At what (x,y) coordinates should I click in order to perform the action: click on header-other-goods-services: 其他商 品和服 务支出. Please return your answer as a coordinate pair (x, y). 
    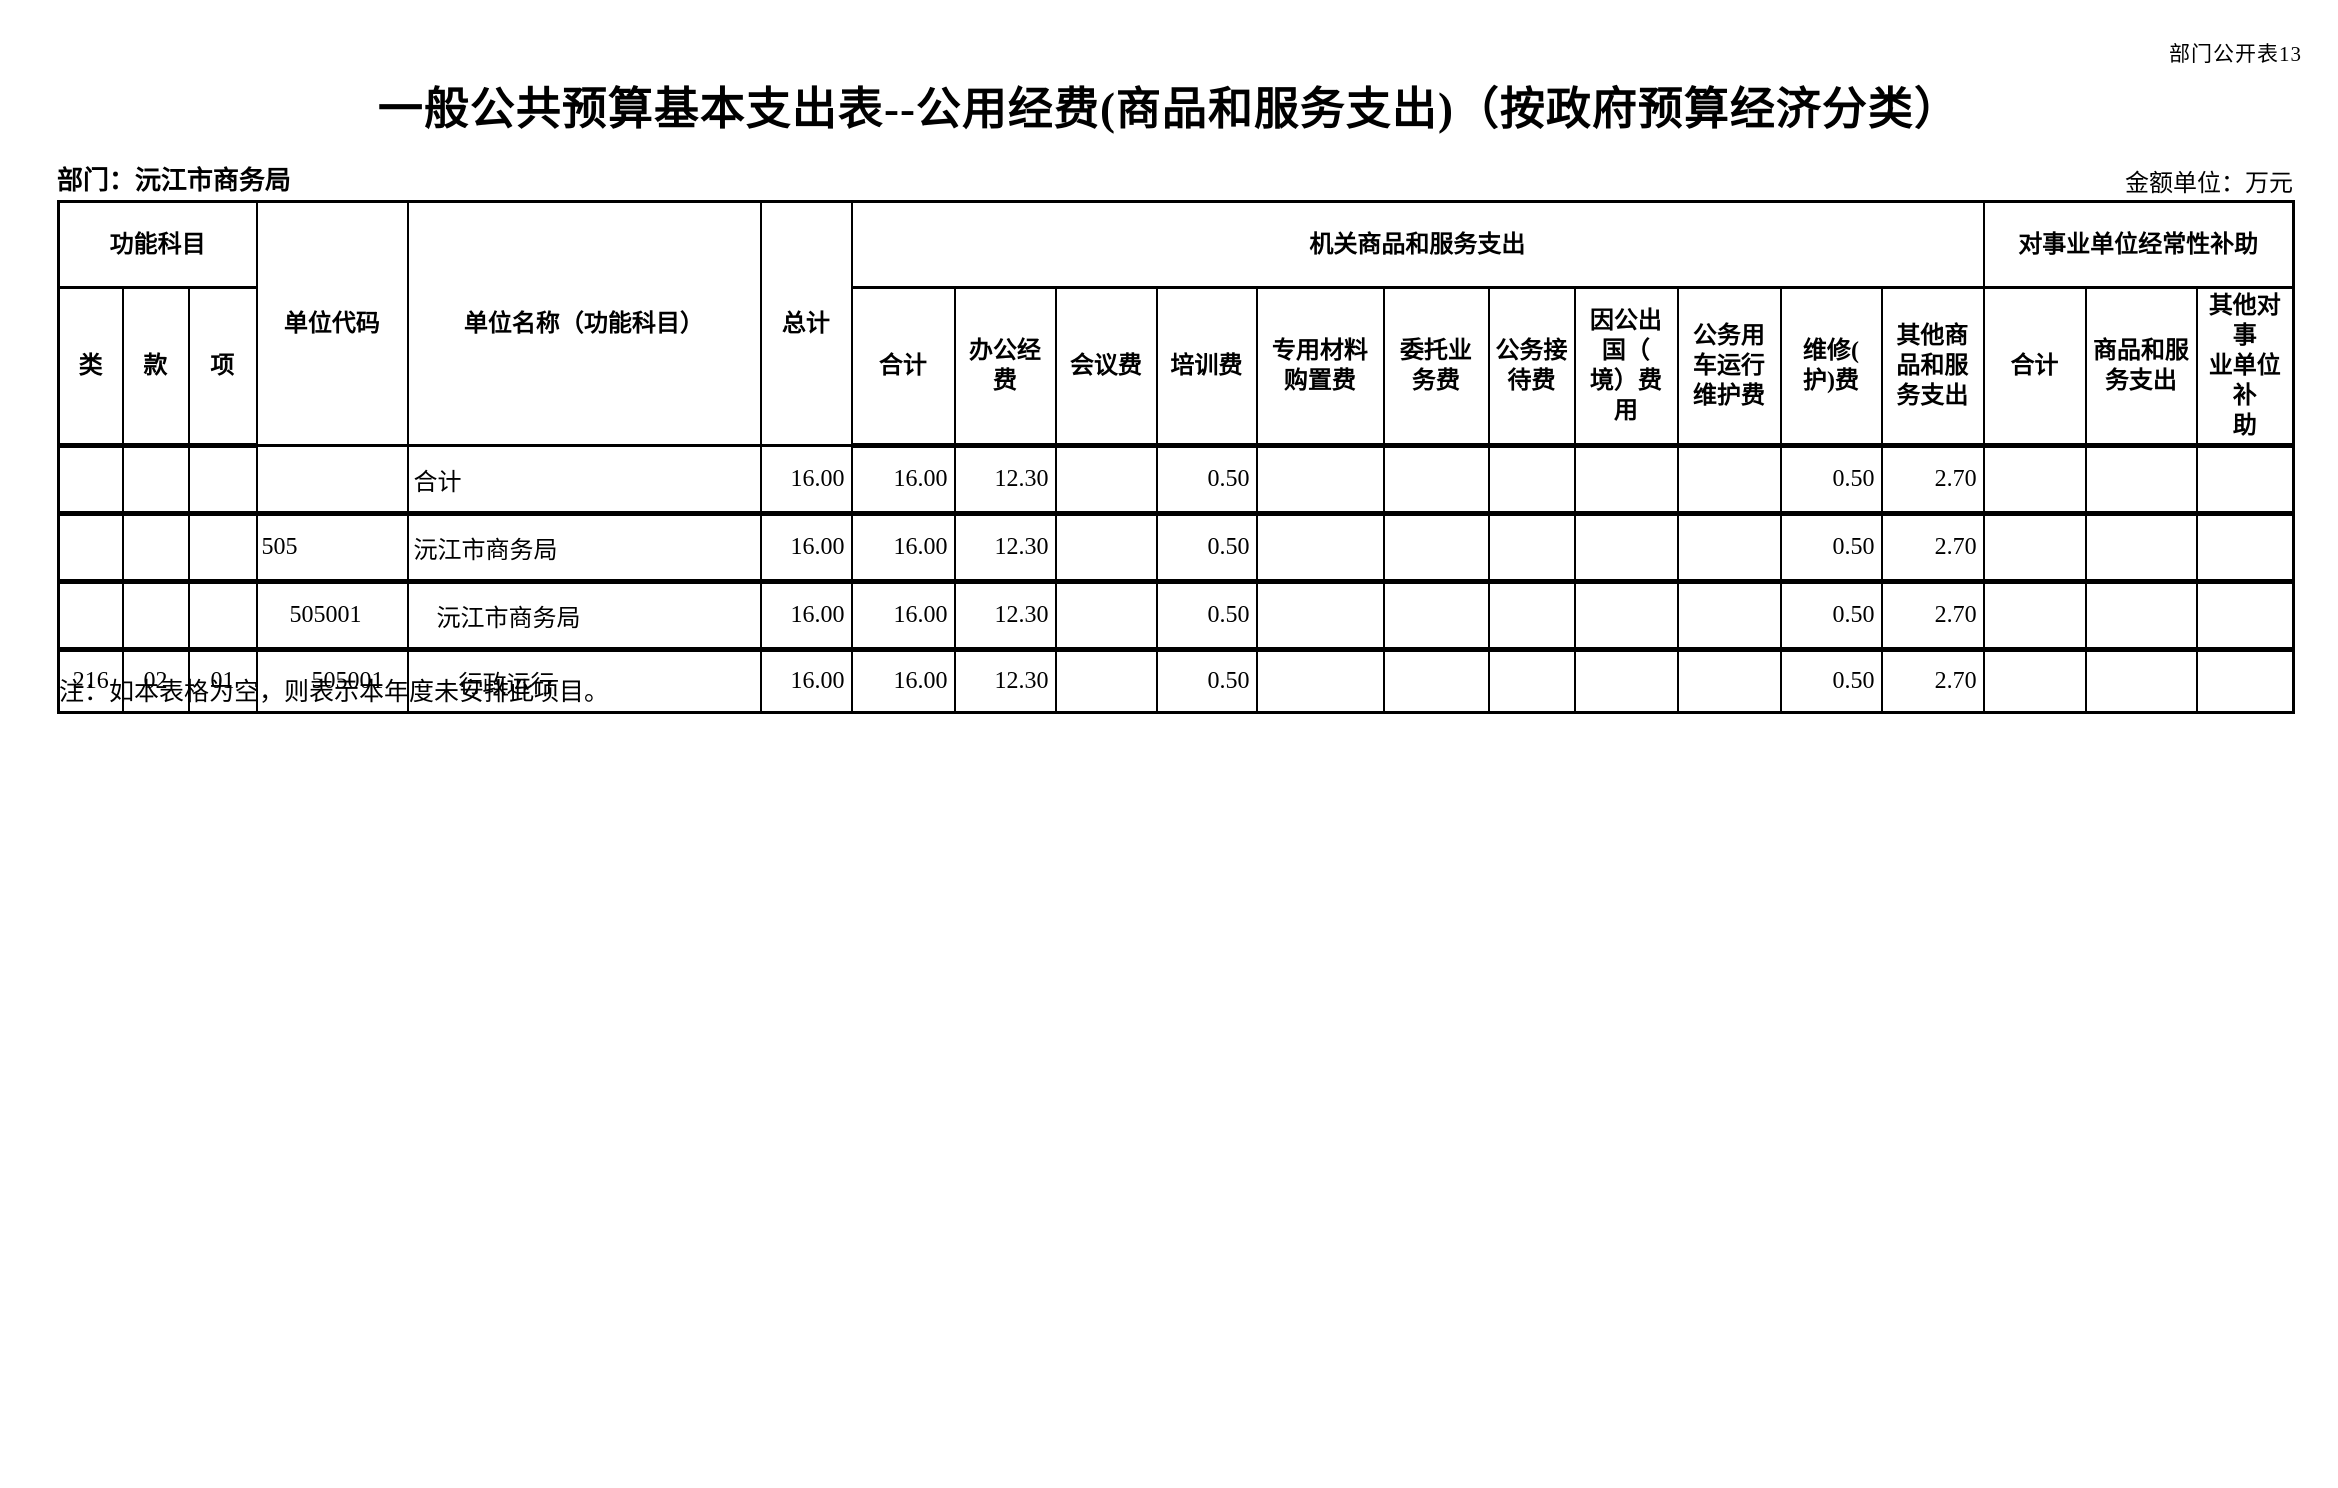
    Looking at the image, I should click on (1932, 367).